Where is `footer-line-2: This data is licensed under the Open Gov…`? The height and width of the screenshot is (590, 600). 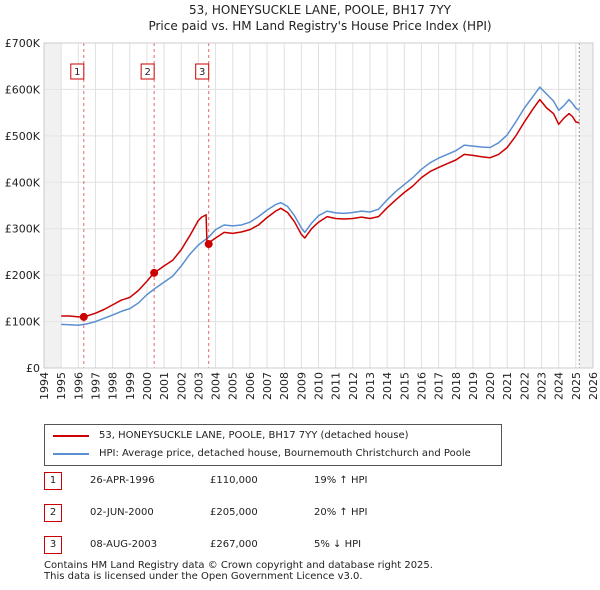
footer-line-2: This data is licensed under the Open Gov… is located at coordinates (203, 576).